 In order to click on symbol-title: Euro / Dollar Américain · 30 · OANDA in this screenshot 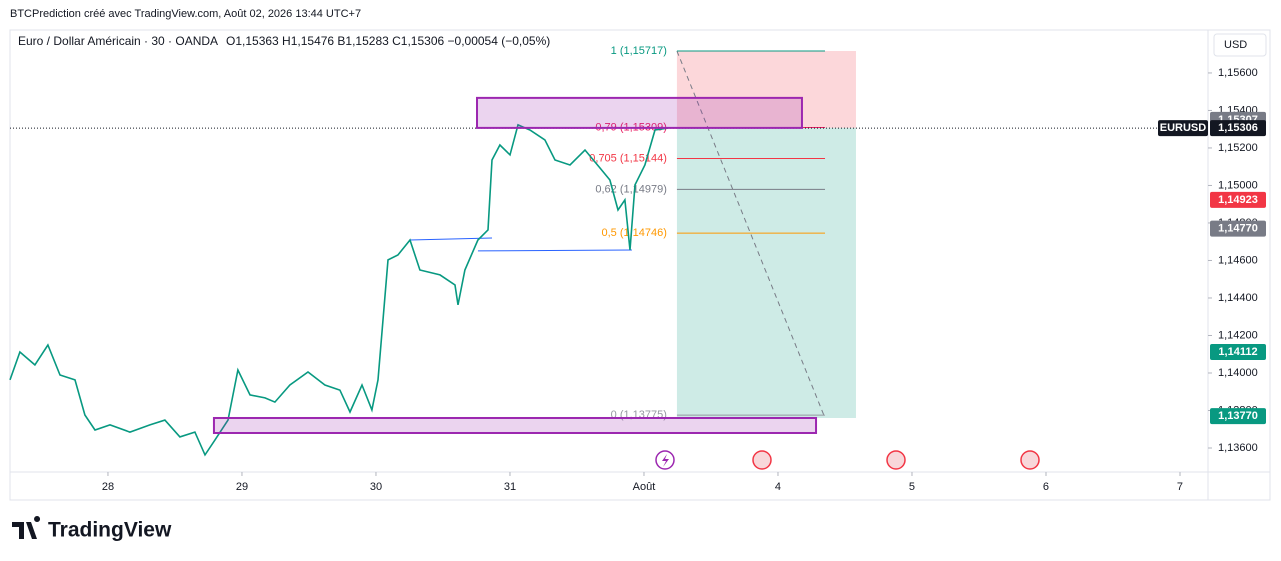, I will do `click(118, 41)`.